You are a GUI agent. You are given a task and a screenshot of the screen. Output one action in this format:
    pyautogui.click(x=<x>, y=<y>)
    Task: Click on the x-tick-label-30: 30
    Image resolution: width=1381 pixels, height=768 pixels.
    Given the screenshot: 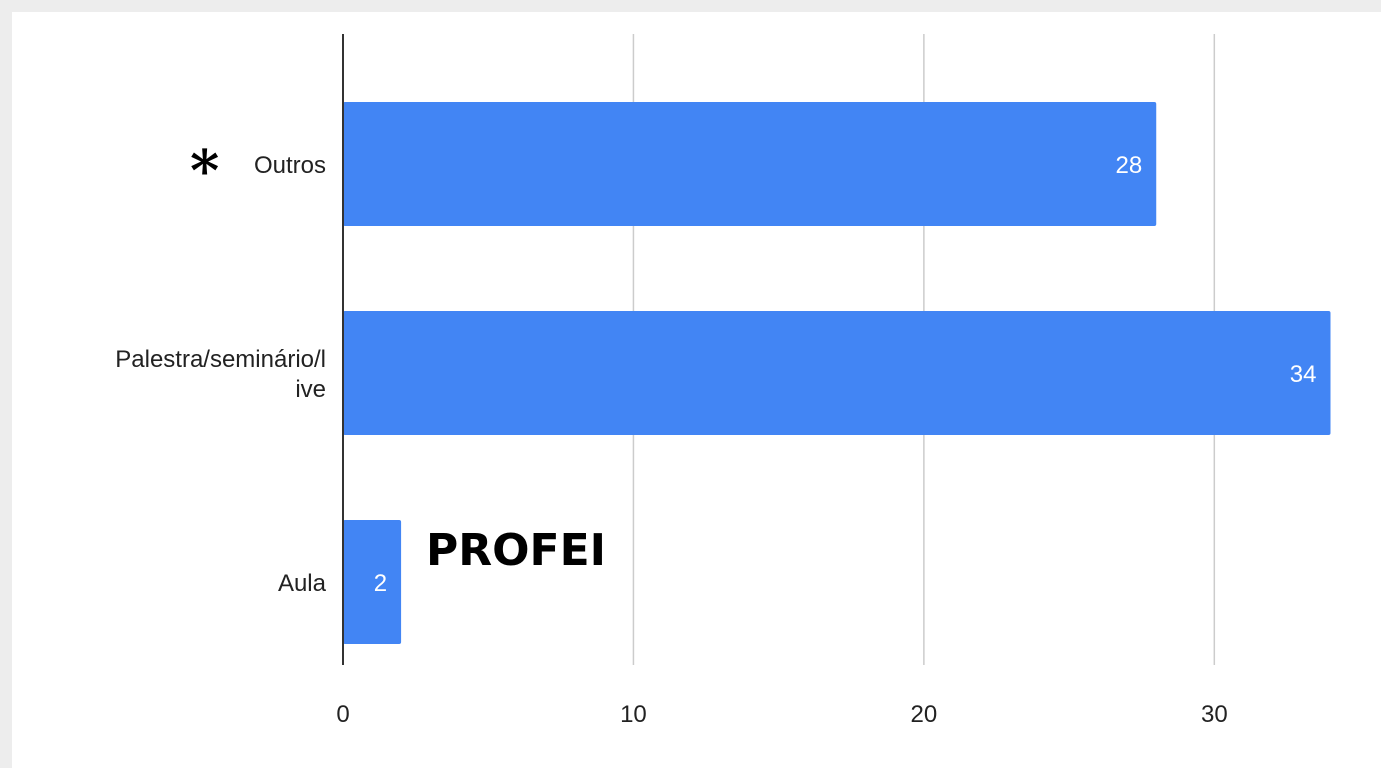 What is the action you would take?
    pyautogui.click(x=1214, y=714)
    